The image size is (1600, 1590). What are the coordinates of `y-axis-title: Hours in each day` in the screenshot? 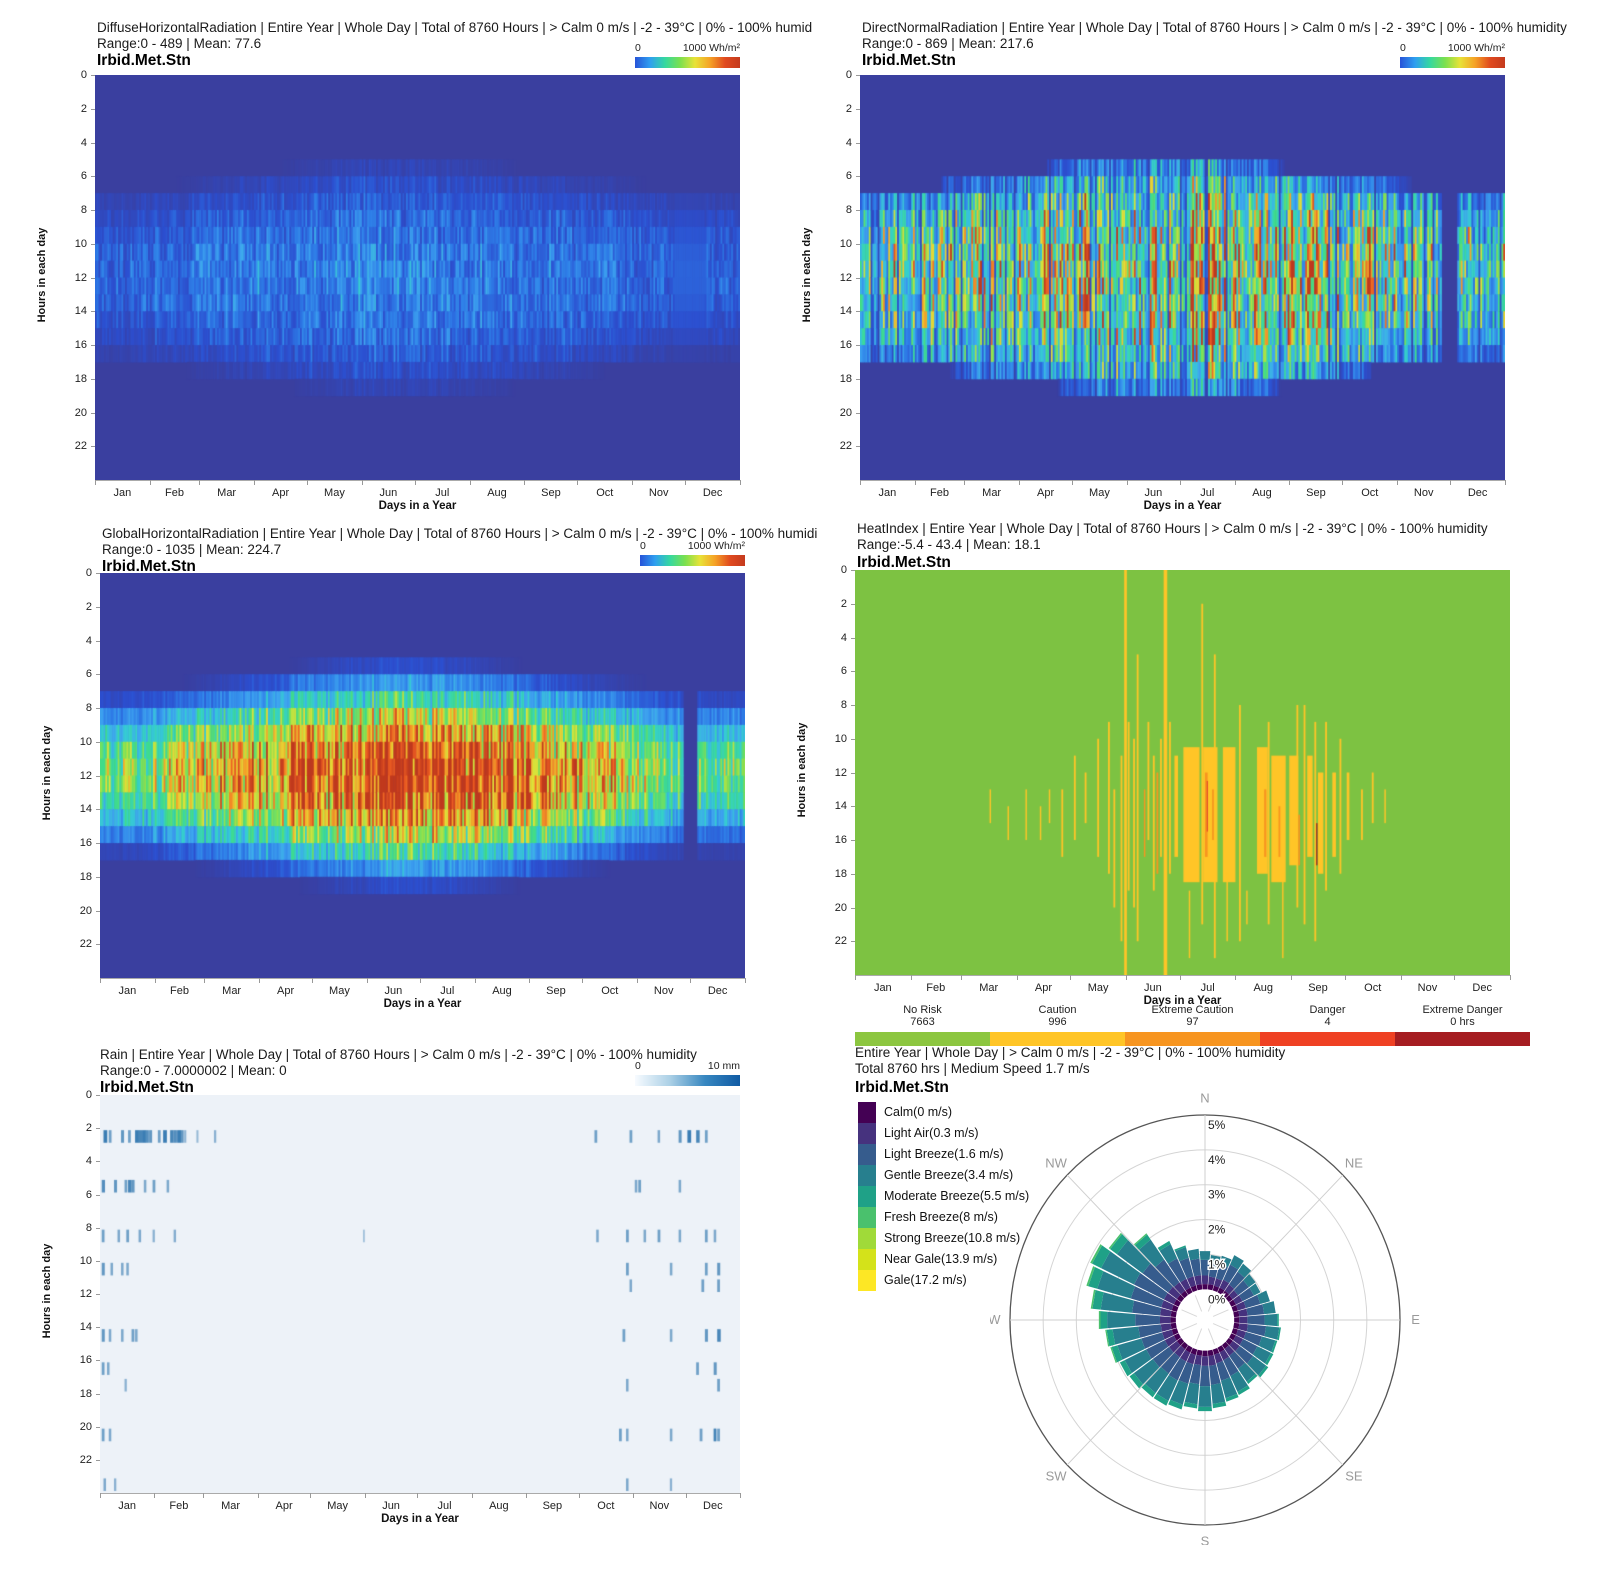 It's located at (802, 769).